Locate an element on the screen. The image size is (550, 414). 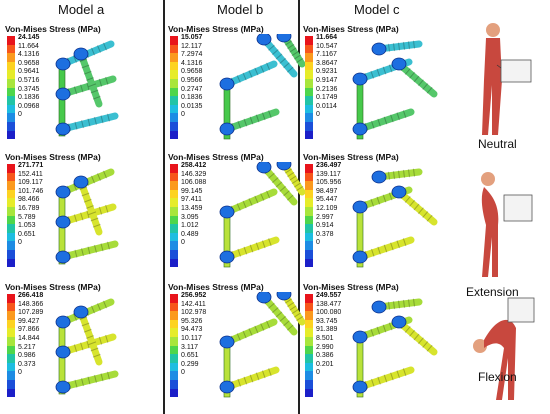
scale-value-label: 101.746 is located at coordinates (31, 191).